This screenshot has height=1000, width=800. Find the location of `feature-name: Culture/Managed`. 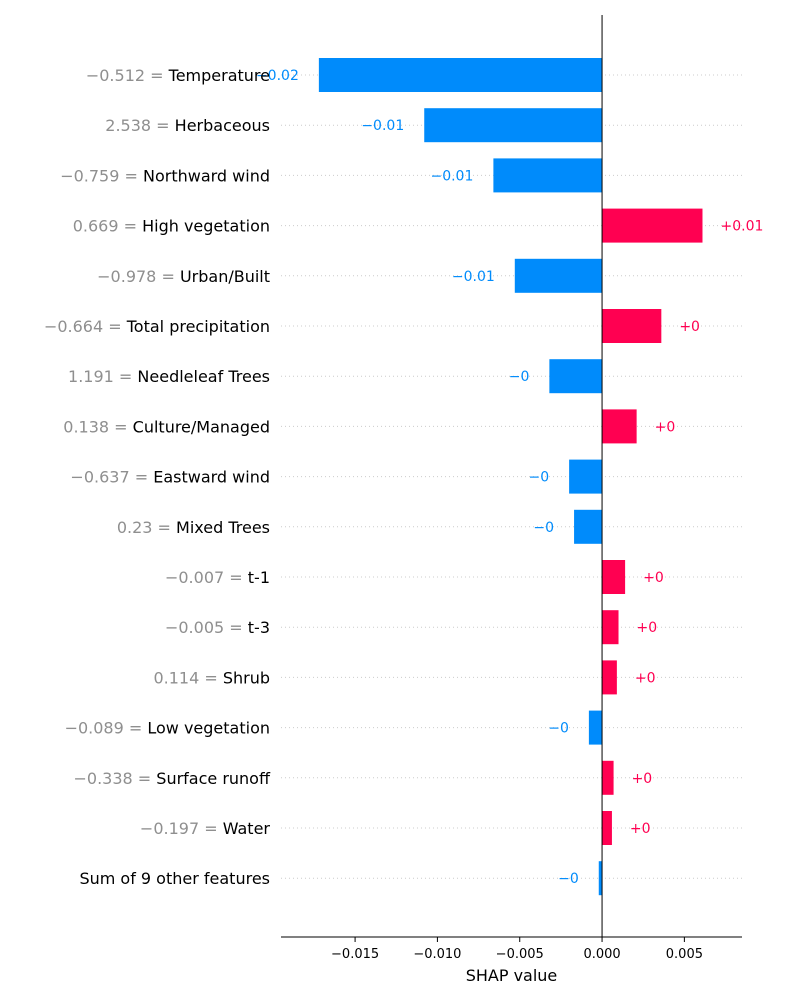

feature-name: Culture/Managed is located at coordinates (201, 426).